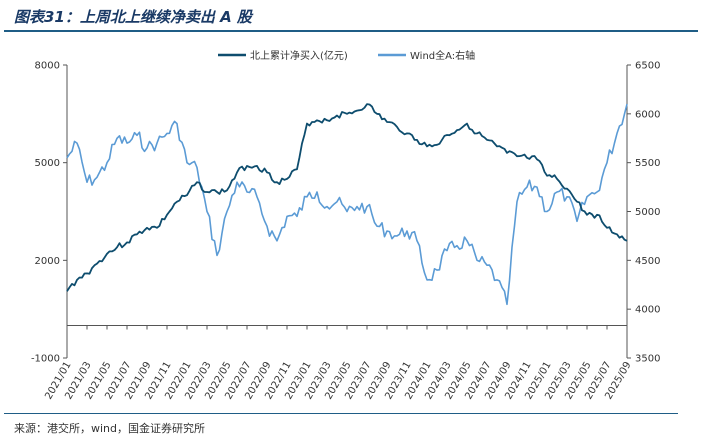 Image resolution: width=702 pixels, height=441 pixels. I want to click on footer-rule, so click(341, 413).